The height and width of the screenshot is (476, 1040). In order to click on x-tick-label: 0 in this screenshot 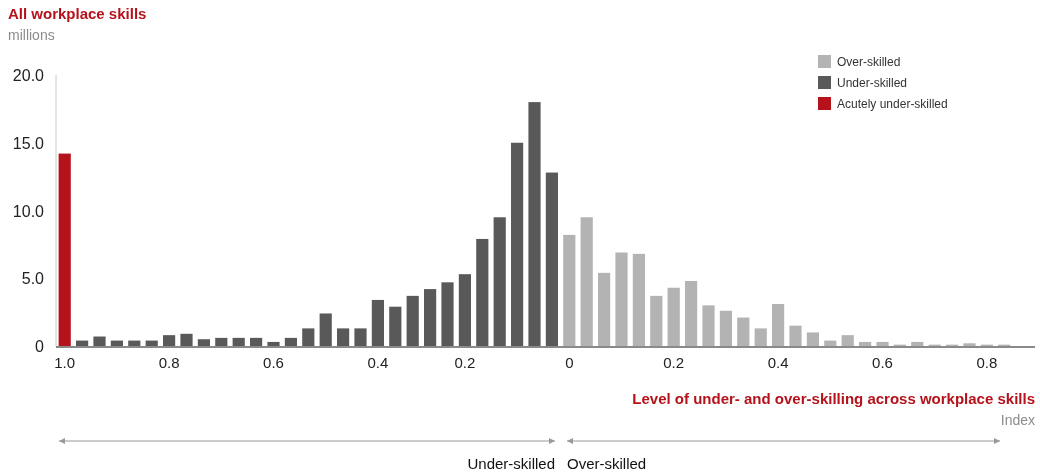, I will do `click(569, 362)`.